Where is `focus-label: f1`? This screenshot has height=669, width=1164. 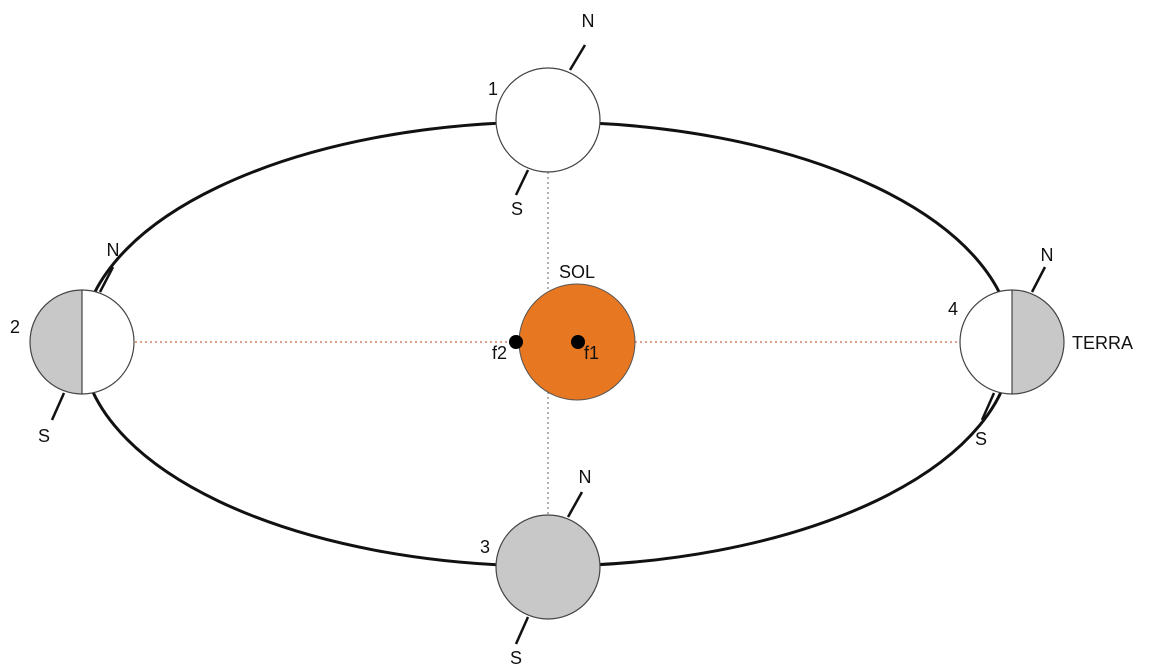
focus-label: f1 is located at coordinates (591, 353).